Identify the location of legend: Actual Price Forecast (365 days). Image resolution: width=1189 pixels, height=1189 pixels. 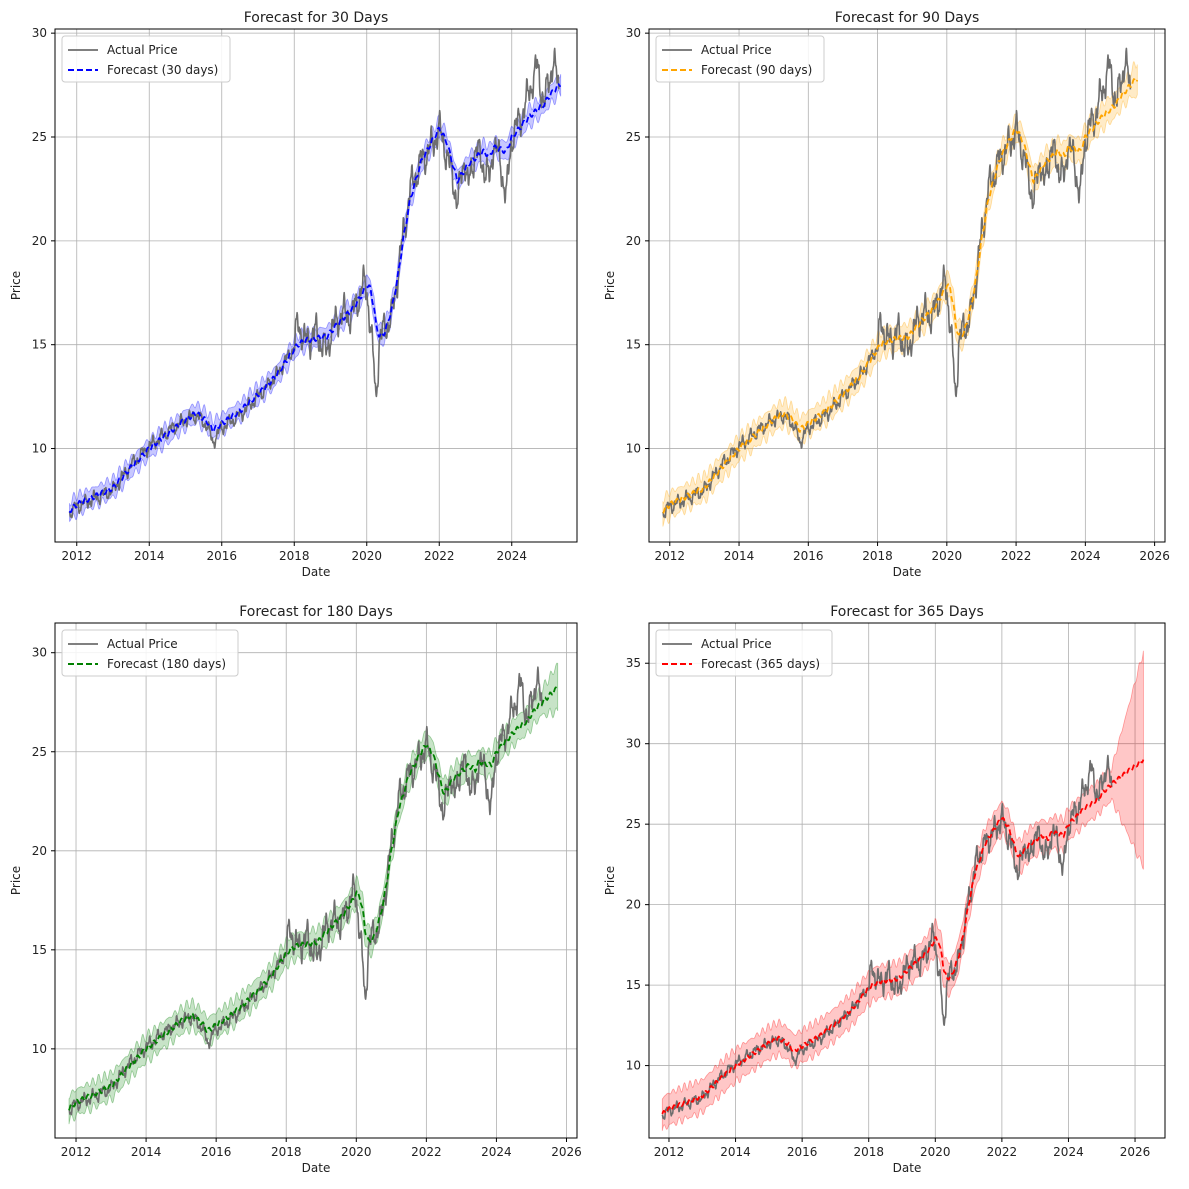
(744, 653).